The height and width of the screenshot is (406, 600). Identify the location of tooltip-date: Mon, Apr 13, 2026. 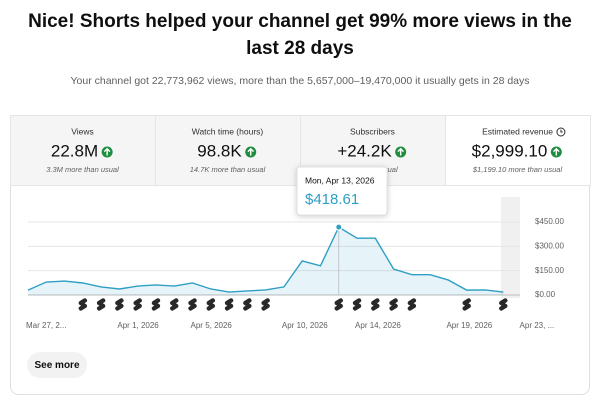
(340, 180).